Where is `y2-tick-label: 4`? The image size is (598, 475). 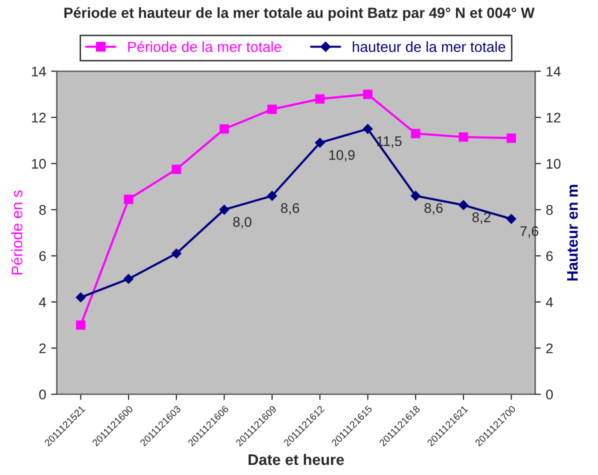
y2-tick-label: 4 is located at coordinates (549, 302).